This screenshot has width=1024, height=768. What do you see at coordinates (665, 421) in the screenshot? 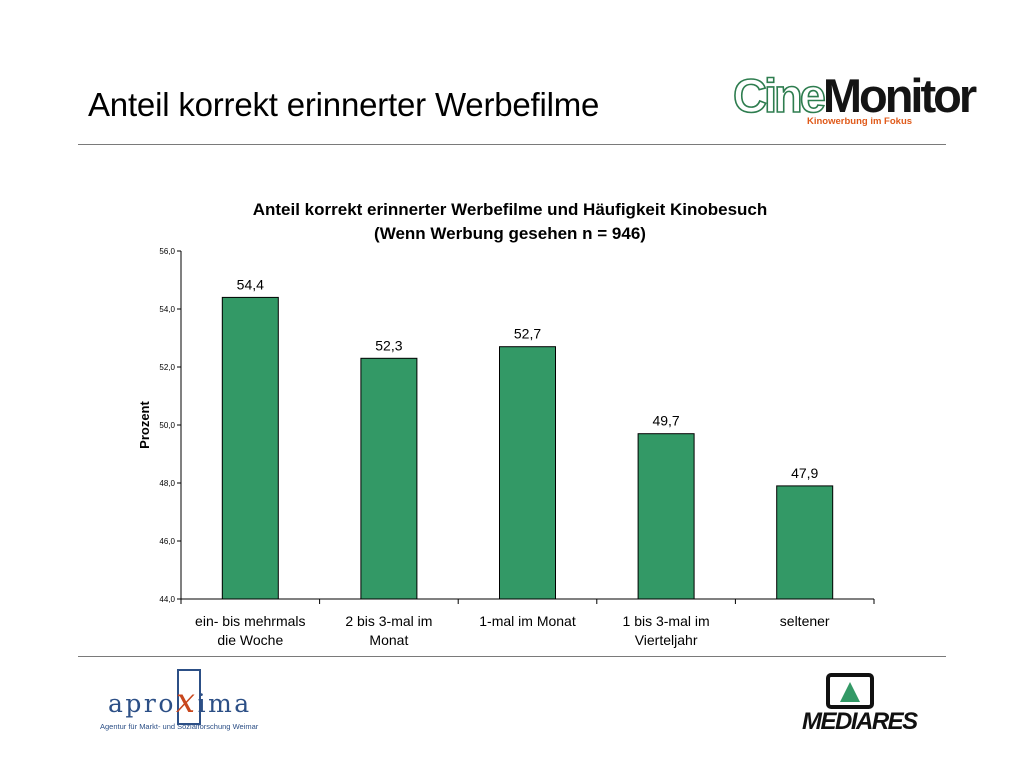
I see `data-label: 49,7` at bounding box center [665, 421].